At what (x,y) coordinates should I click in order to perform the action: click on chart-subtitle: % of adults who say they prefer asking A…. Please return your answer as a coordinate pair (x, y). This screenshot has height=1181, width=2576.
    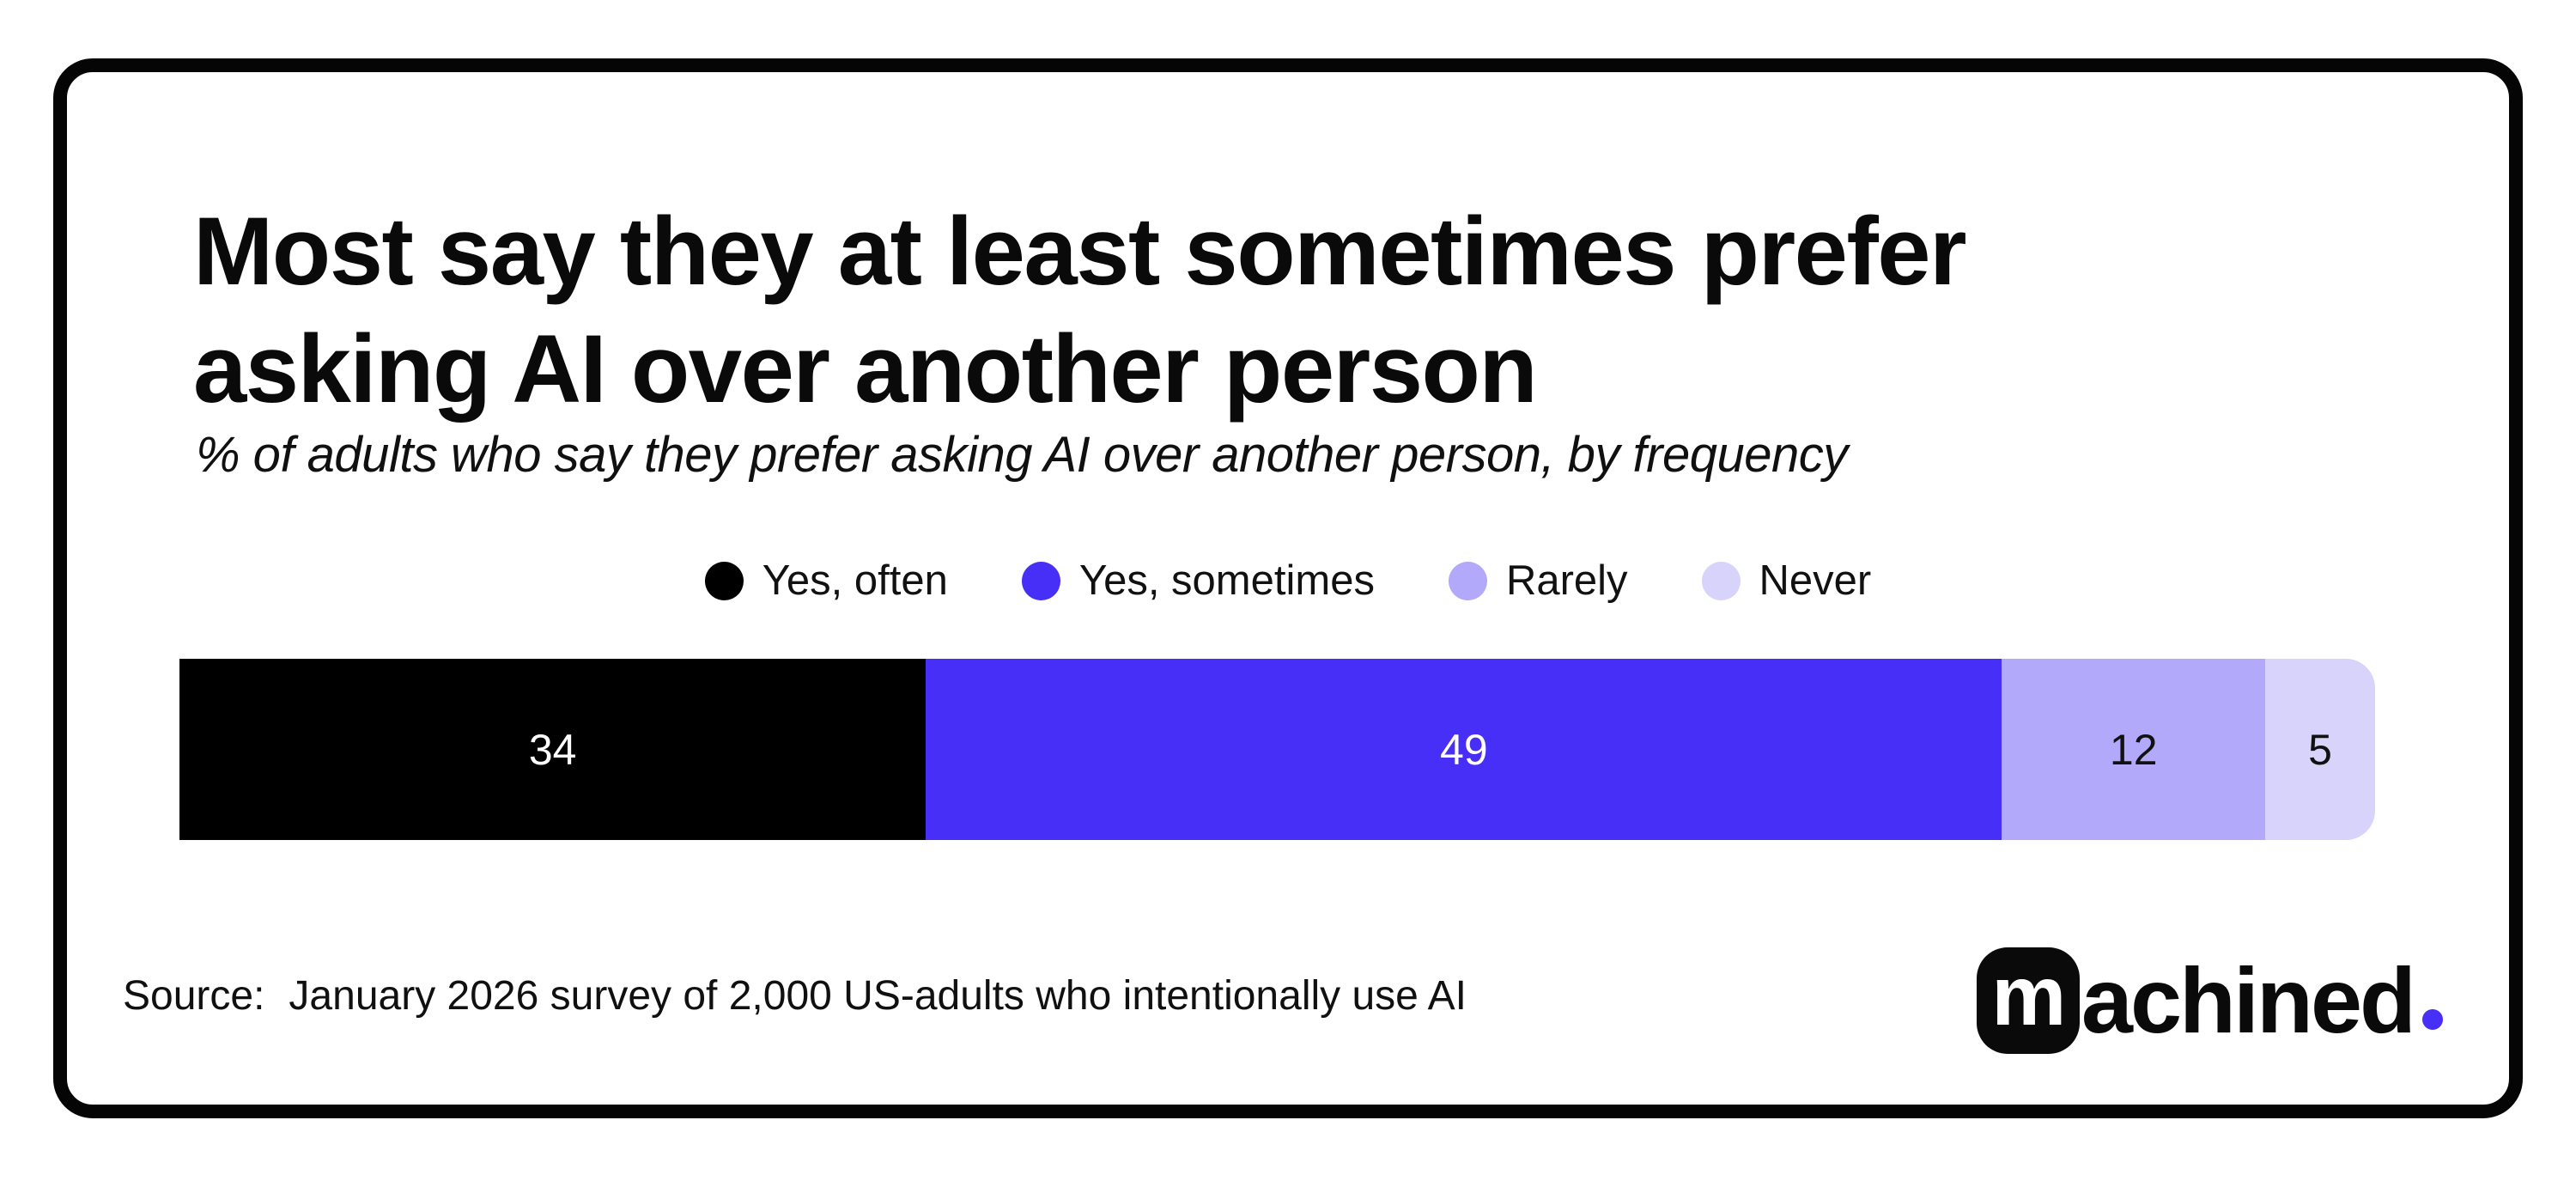
    Looking at the image, I should click on (1022, 455).